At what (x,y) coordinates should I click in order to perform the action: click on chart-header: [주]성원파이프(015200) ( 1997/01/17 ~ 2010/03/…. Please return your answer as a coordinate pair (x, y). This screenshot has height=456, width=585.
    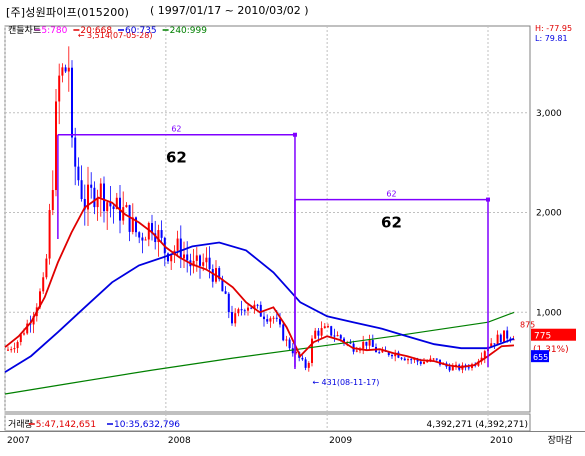
    Looking at the image, I should click on (292, 10).